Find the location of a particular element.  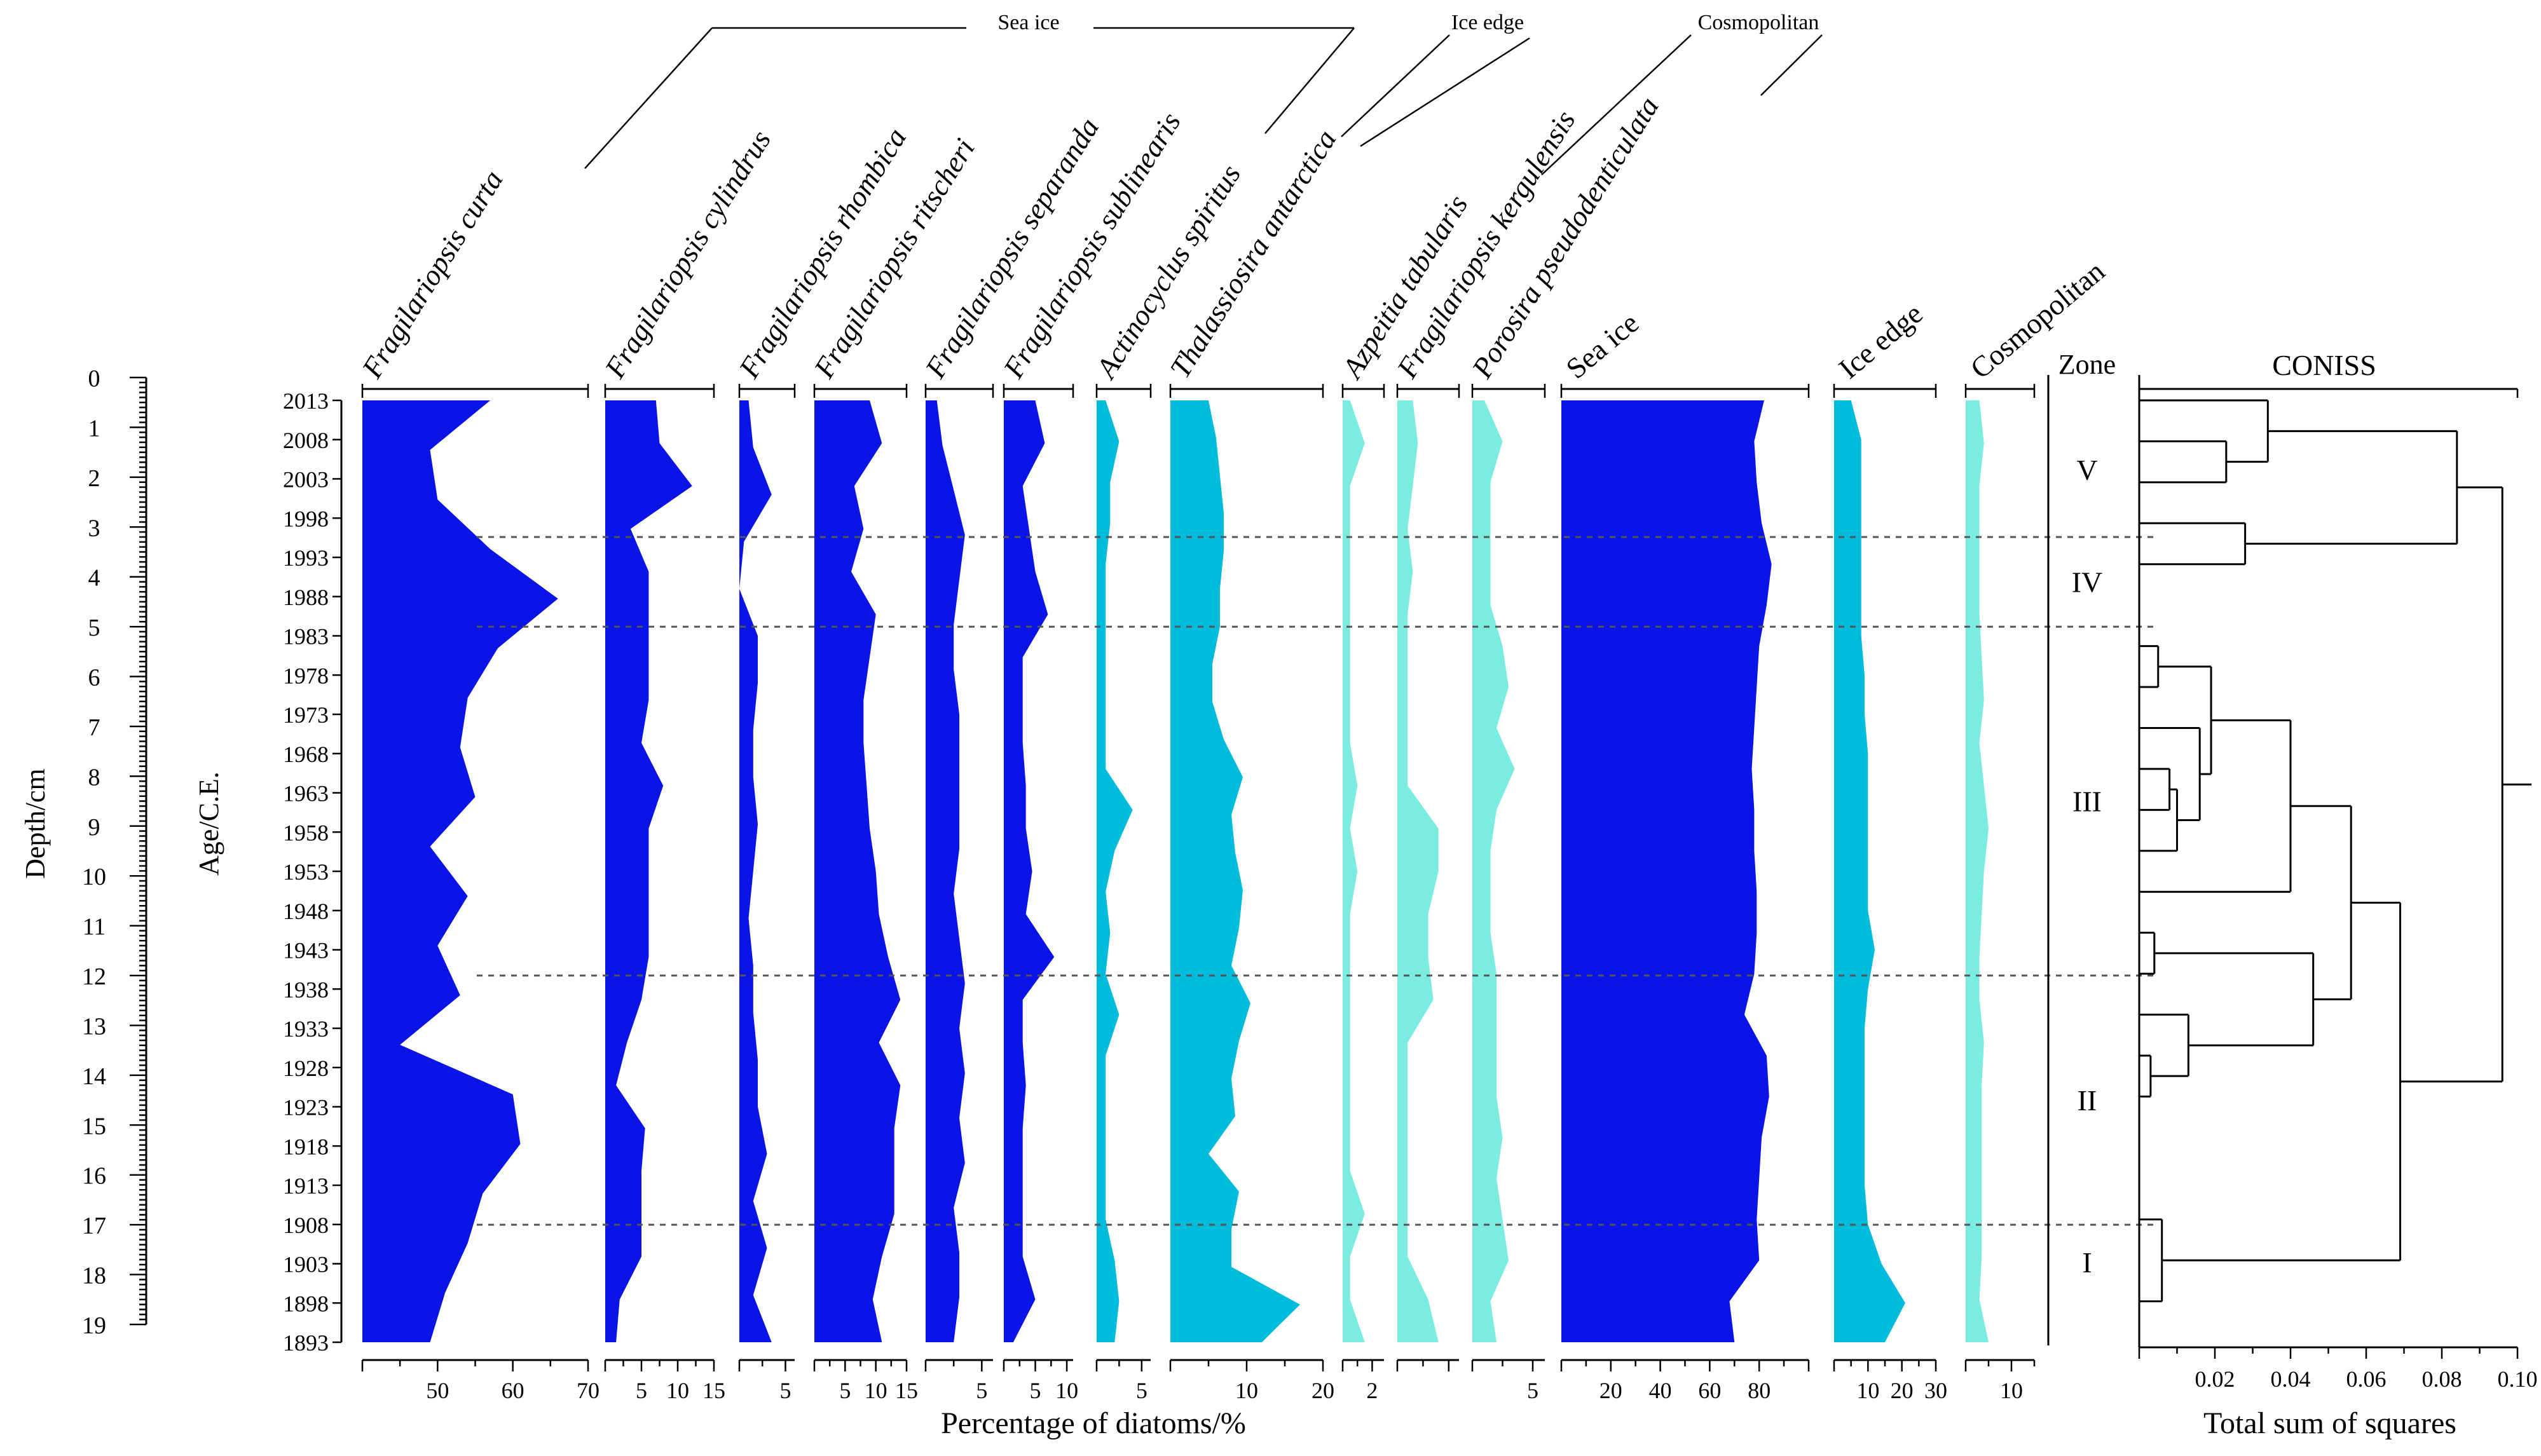

age-tick-label: 1988 is located at coordinates (306, 597).